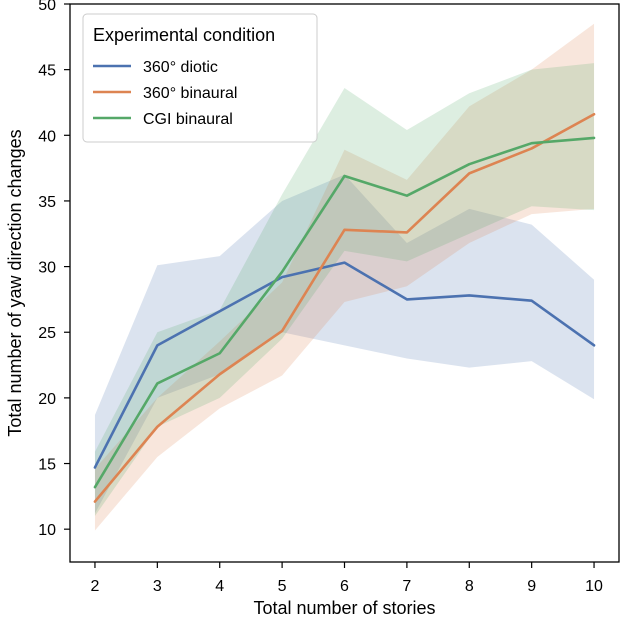 The width and height of the screenshot is (633, 624). I want to click on y-tick-label: 20, so click(47, 399).